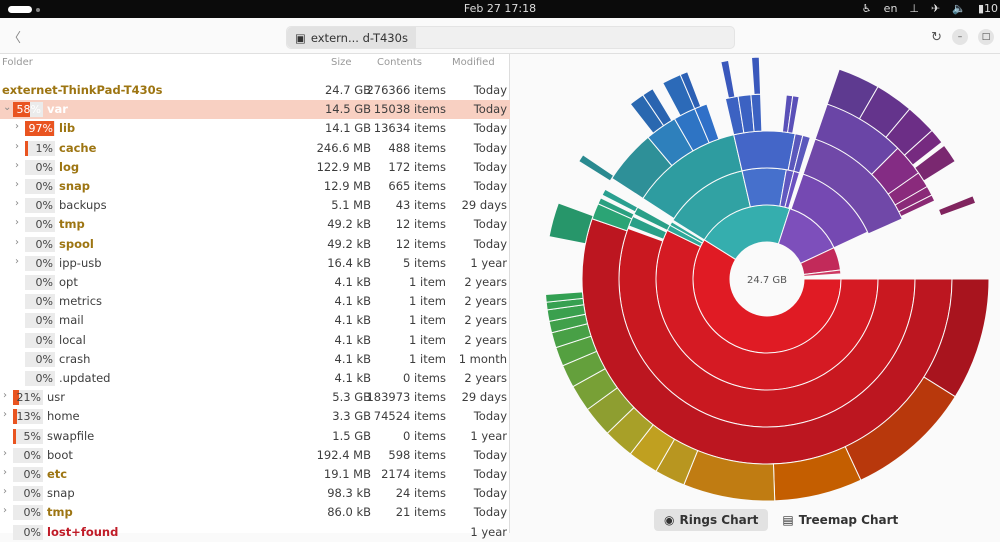 The width and height of the screenshot is (1000, 542). Describe the element at coordinates (890, 8) in the screenshot. I see `language-indicator: en` at that location.